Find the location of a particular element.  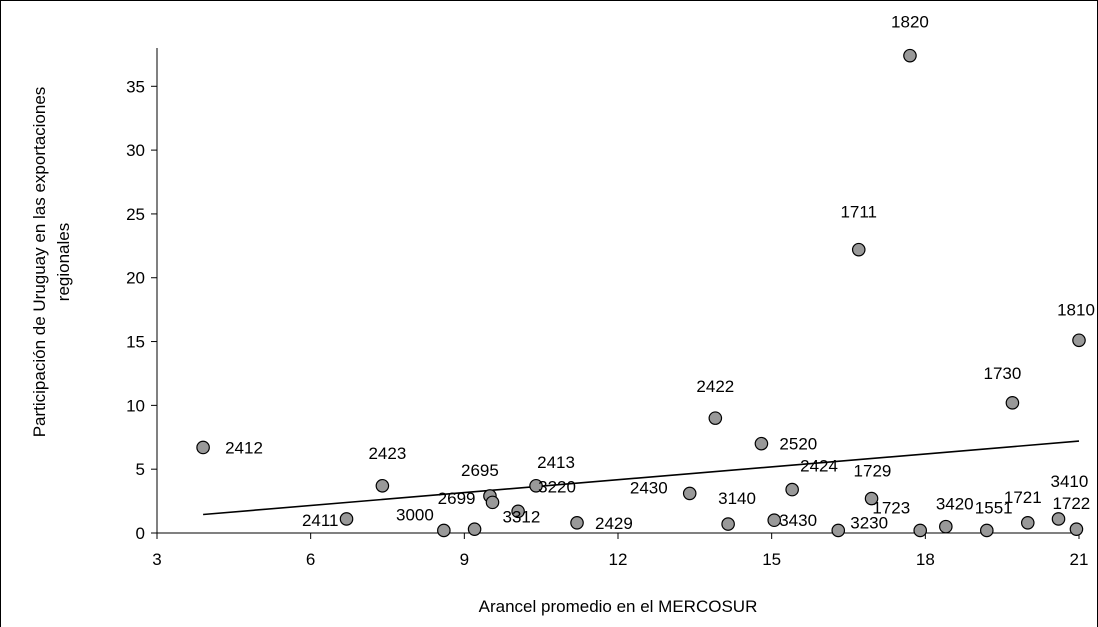

data-label-3230: 3230 is located at coordinates (869, 522).